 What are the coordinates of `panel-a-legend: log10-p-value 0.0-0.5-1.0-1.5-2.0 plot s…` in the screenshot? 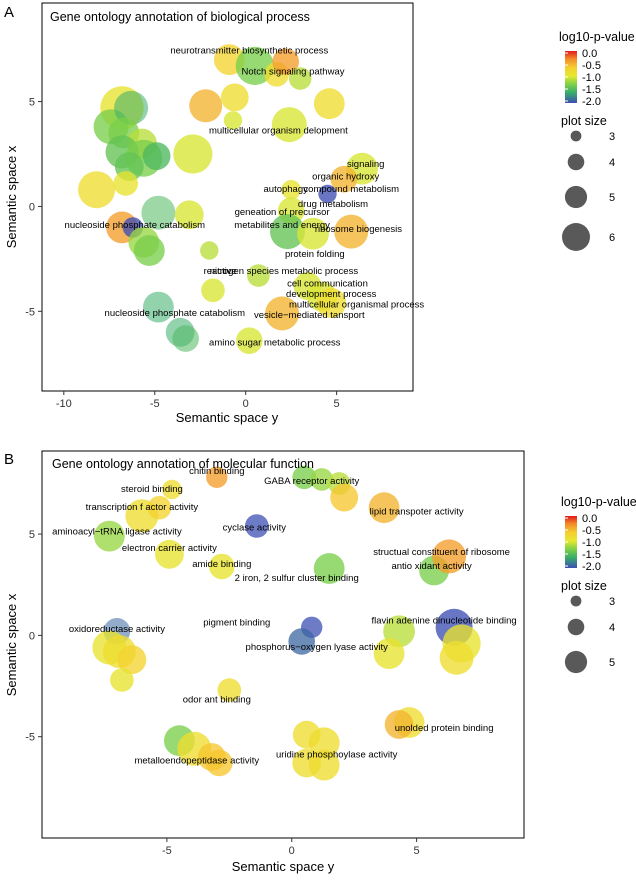 It's located at (597, 140).